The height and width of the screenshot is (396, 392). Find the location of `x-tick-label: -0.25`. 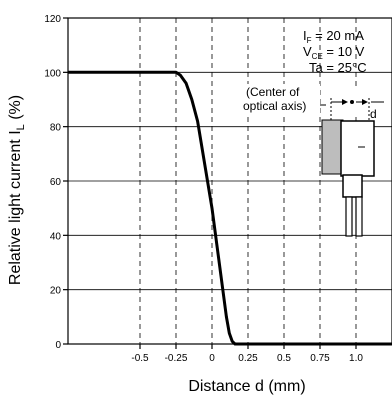

x-tick-label: -0.25 is located at coordinates (176, 358).